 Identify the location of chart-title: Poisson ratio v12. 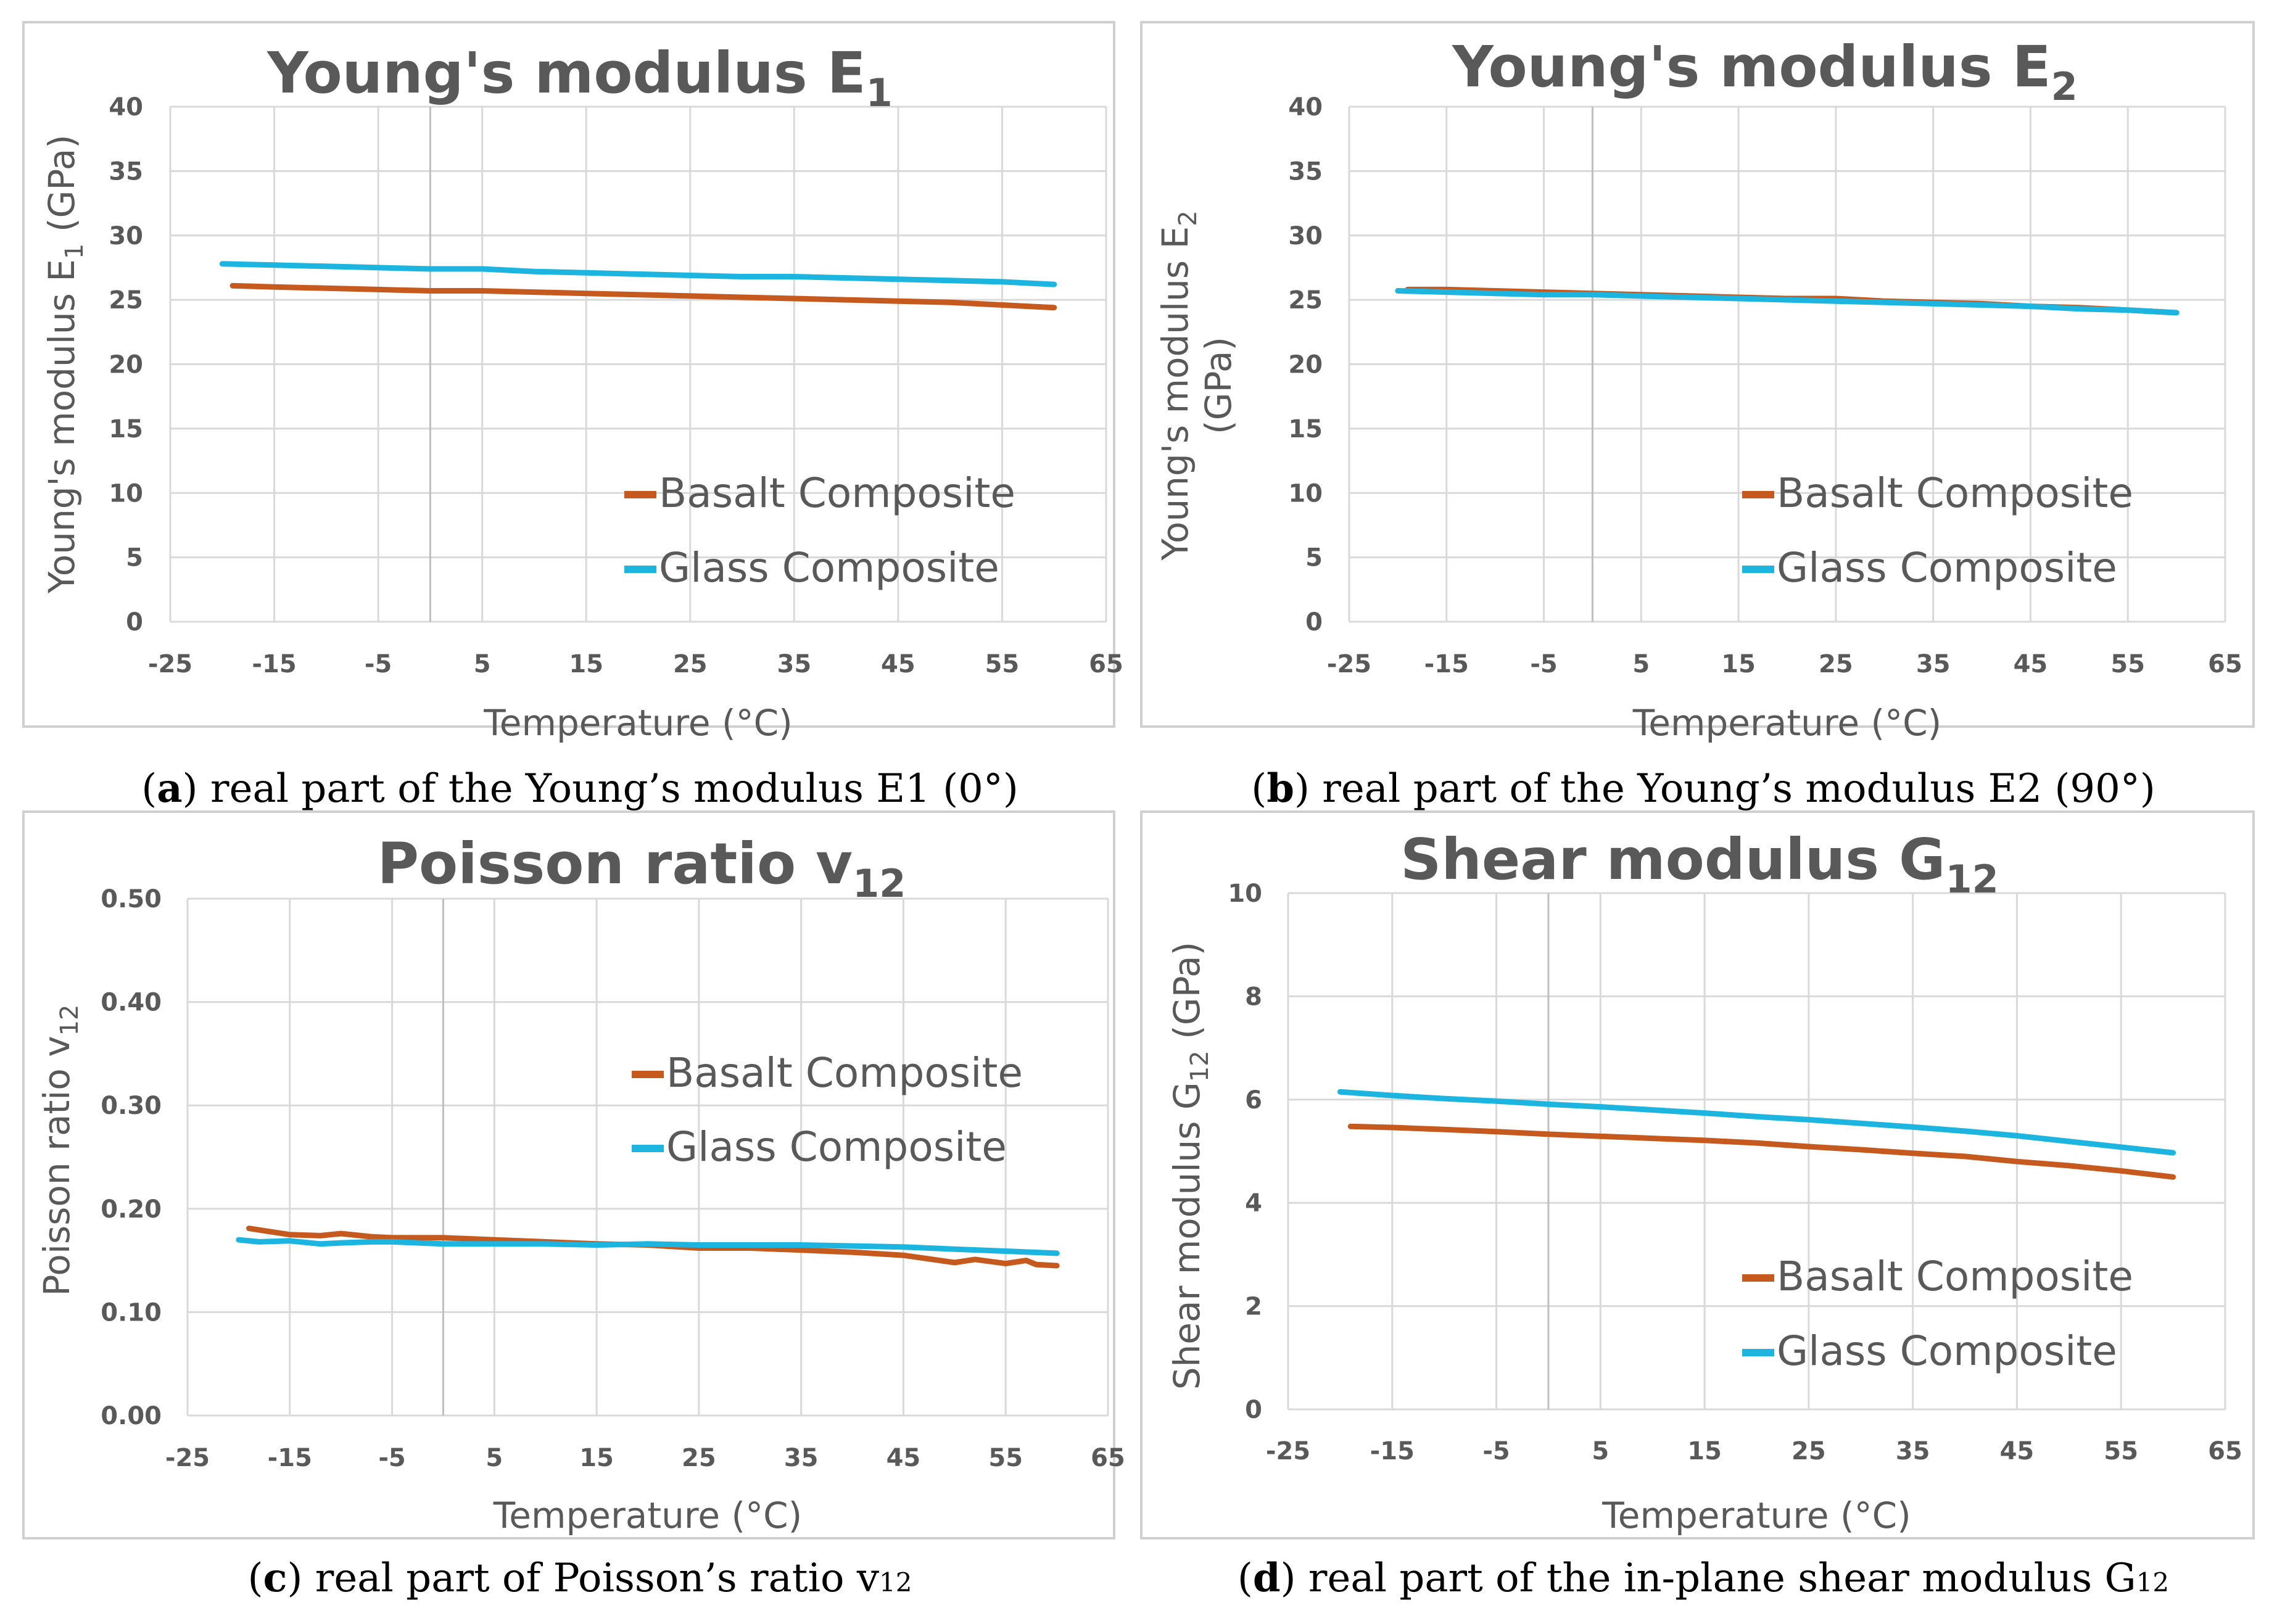
(642, 868).